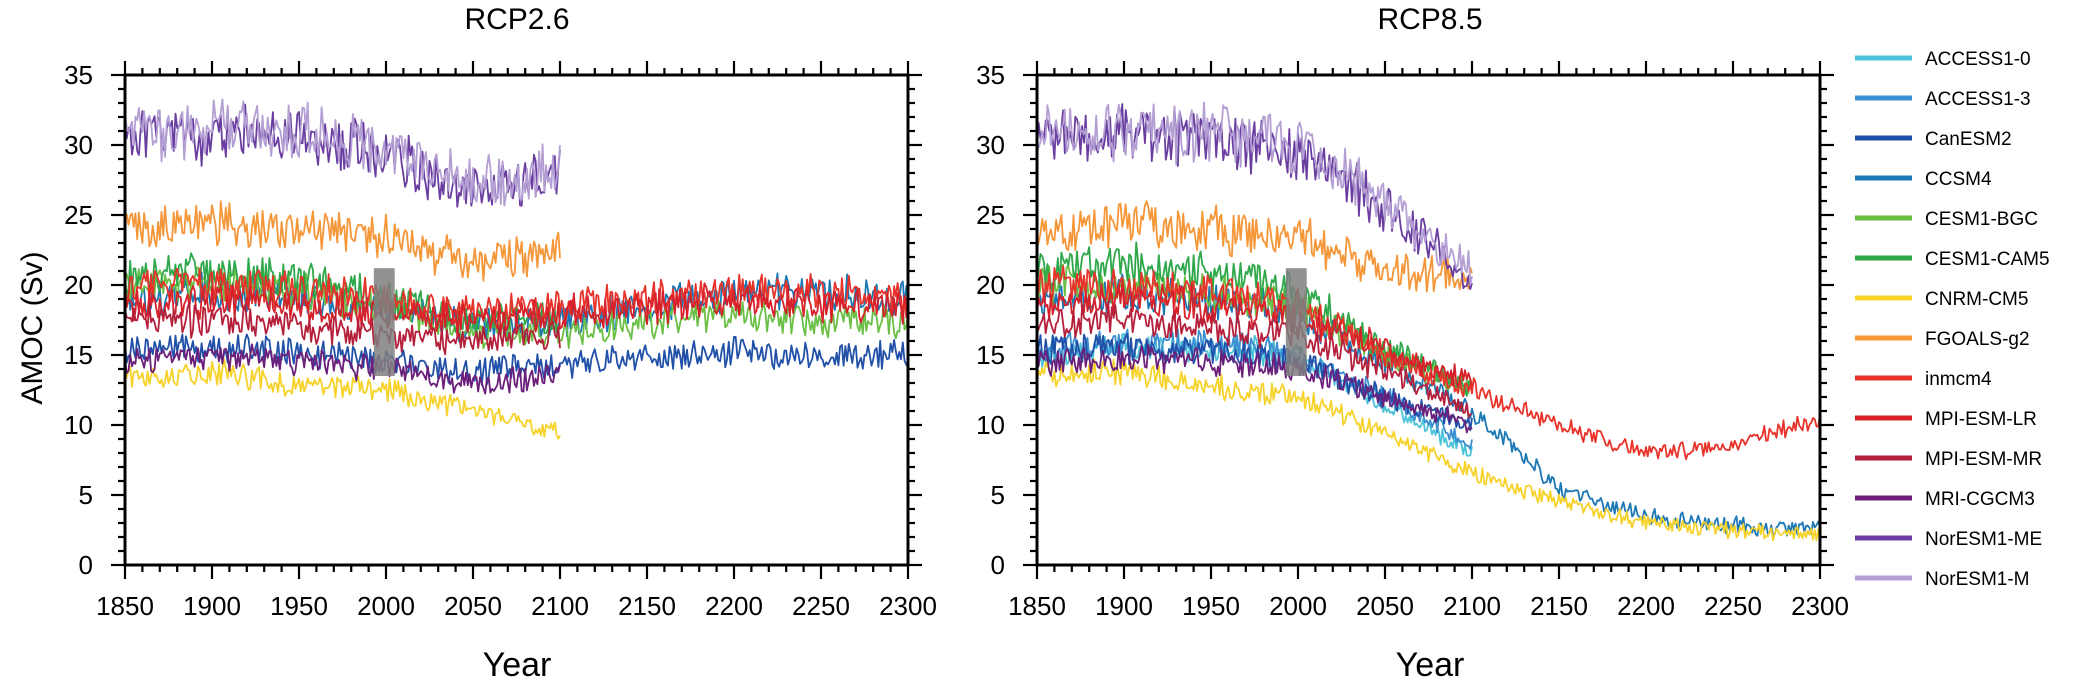  What do you see at coordinates (1958, 379) in the screenshot?
I see `legend-label: inmcm4` at bounding box center [1958, 379].